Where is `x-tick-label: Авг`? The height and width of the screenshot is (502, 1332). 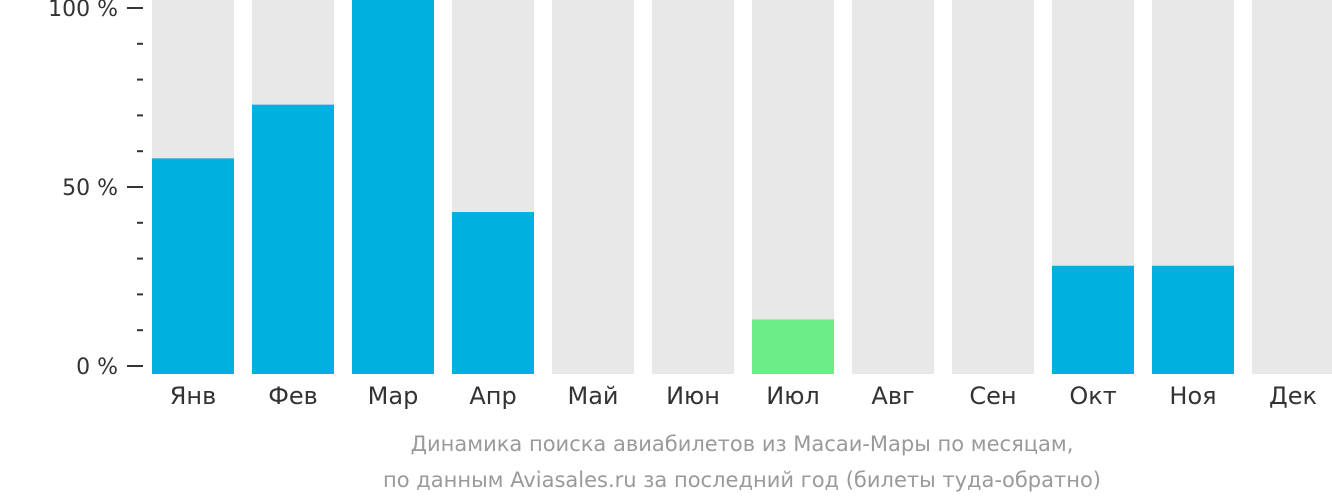
x-tick-label: Авг is located at coordinates (892, 396).